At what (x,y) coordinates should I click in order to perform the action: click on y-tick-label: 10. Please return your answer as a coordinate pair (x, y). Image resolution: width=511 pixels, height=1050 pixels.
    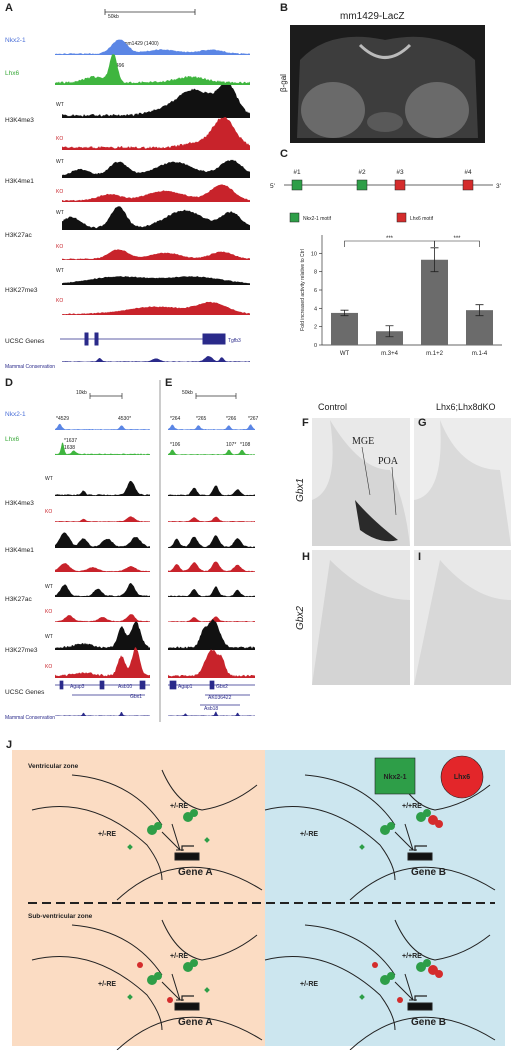
    Looking at the image, I should click on (314, 254).